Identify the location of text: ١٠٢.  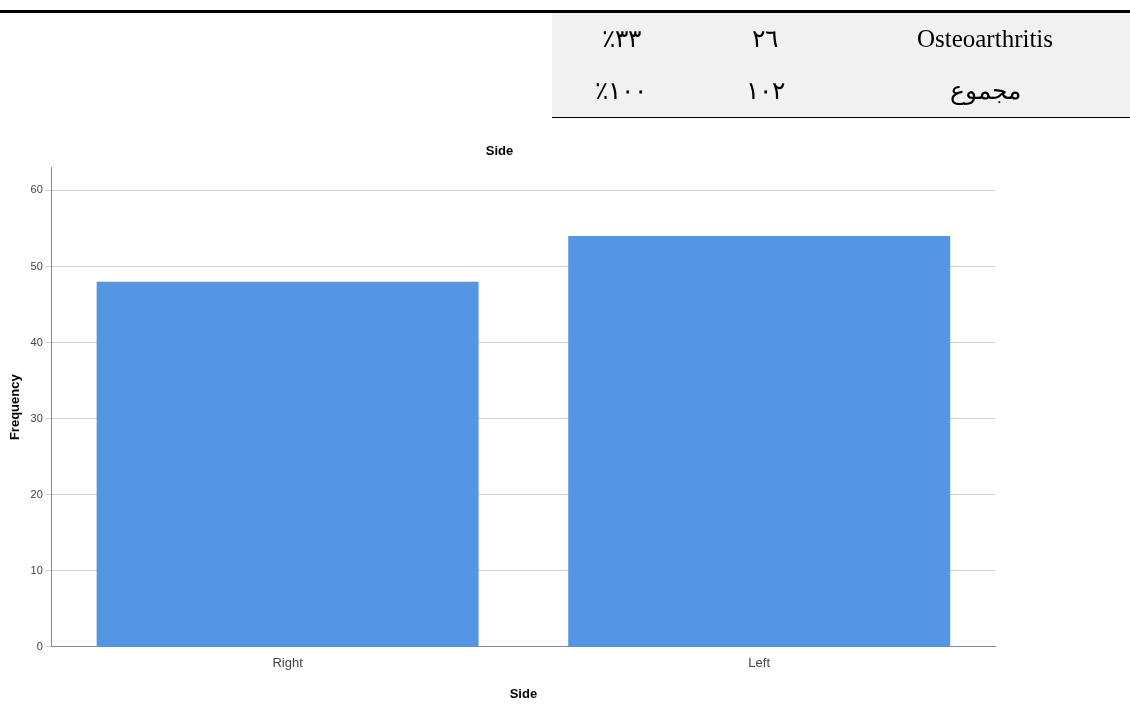
(765, 91).